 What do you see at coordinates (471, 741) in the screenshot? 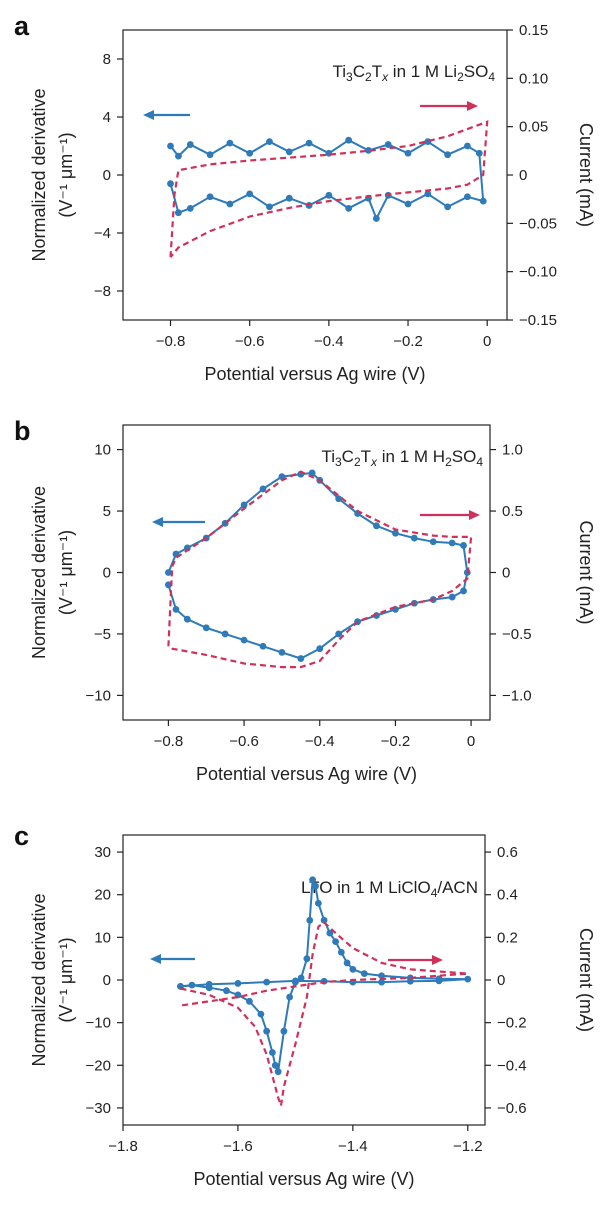
I see `x-tick-label: 0` at bounding box center [471, 741].